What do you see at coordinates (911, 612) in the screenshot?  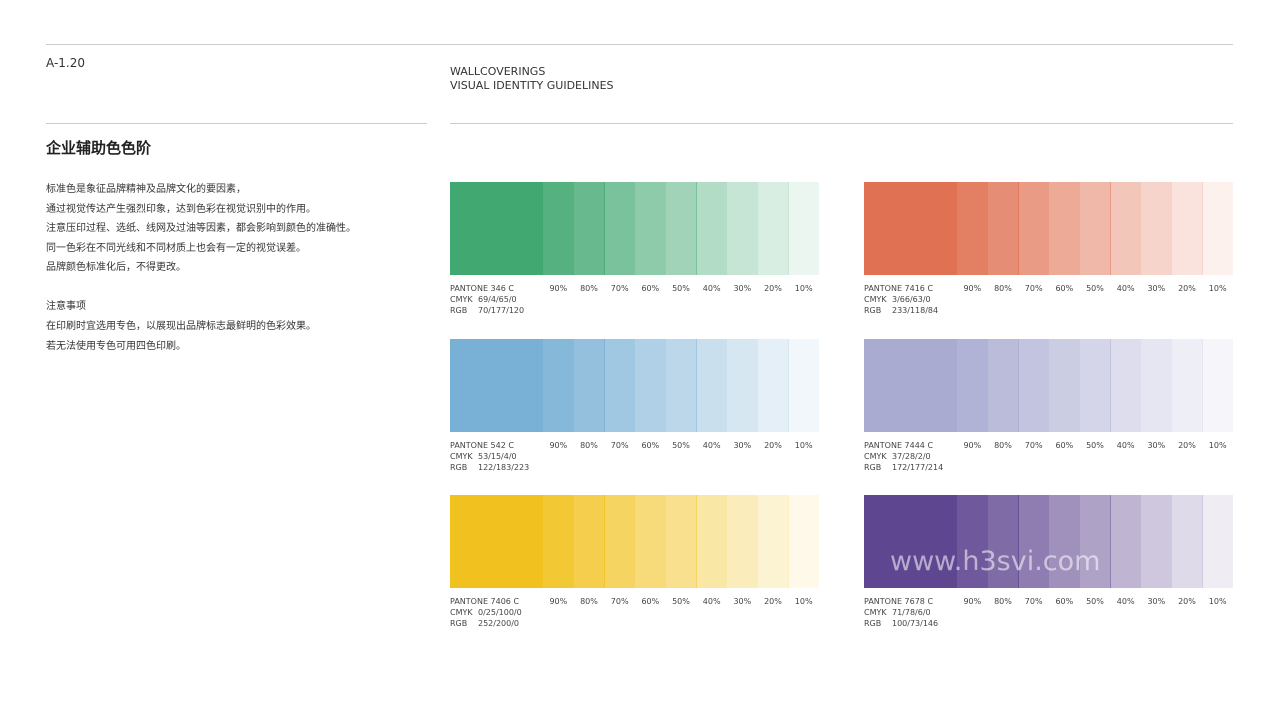 I see `cmyk-value: 71/78/6/0` at bounding box center [911, 612].